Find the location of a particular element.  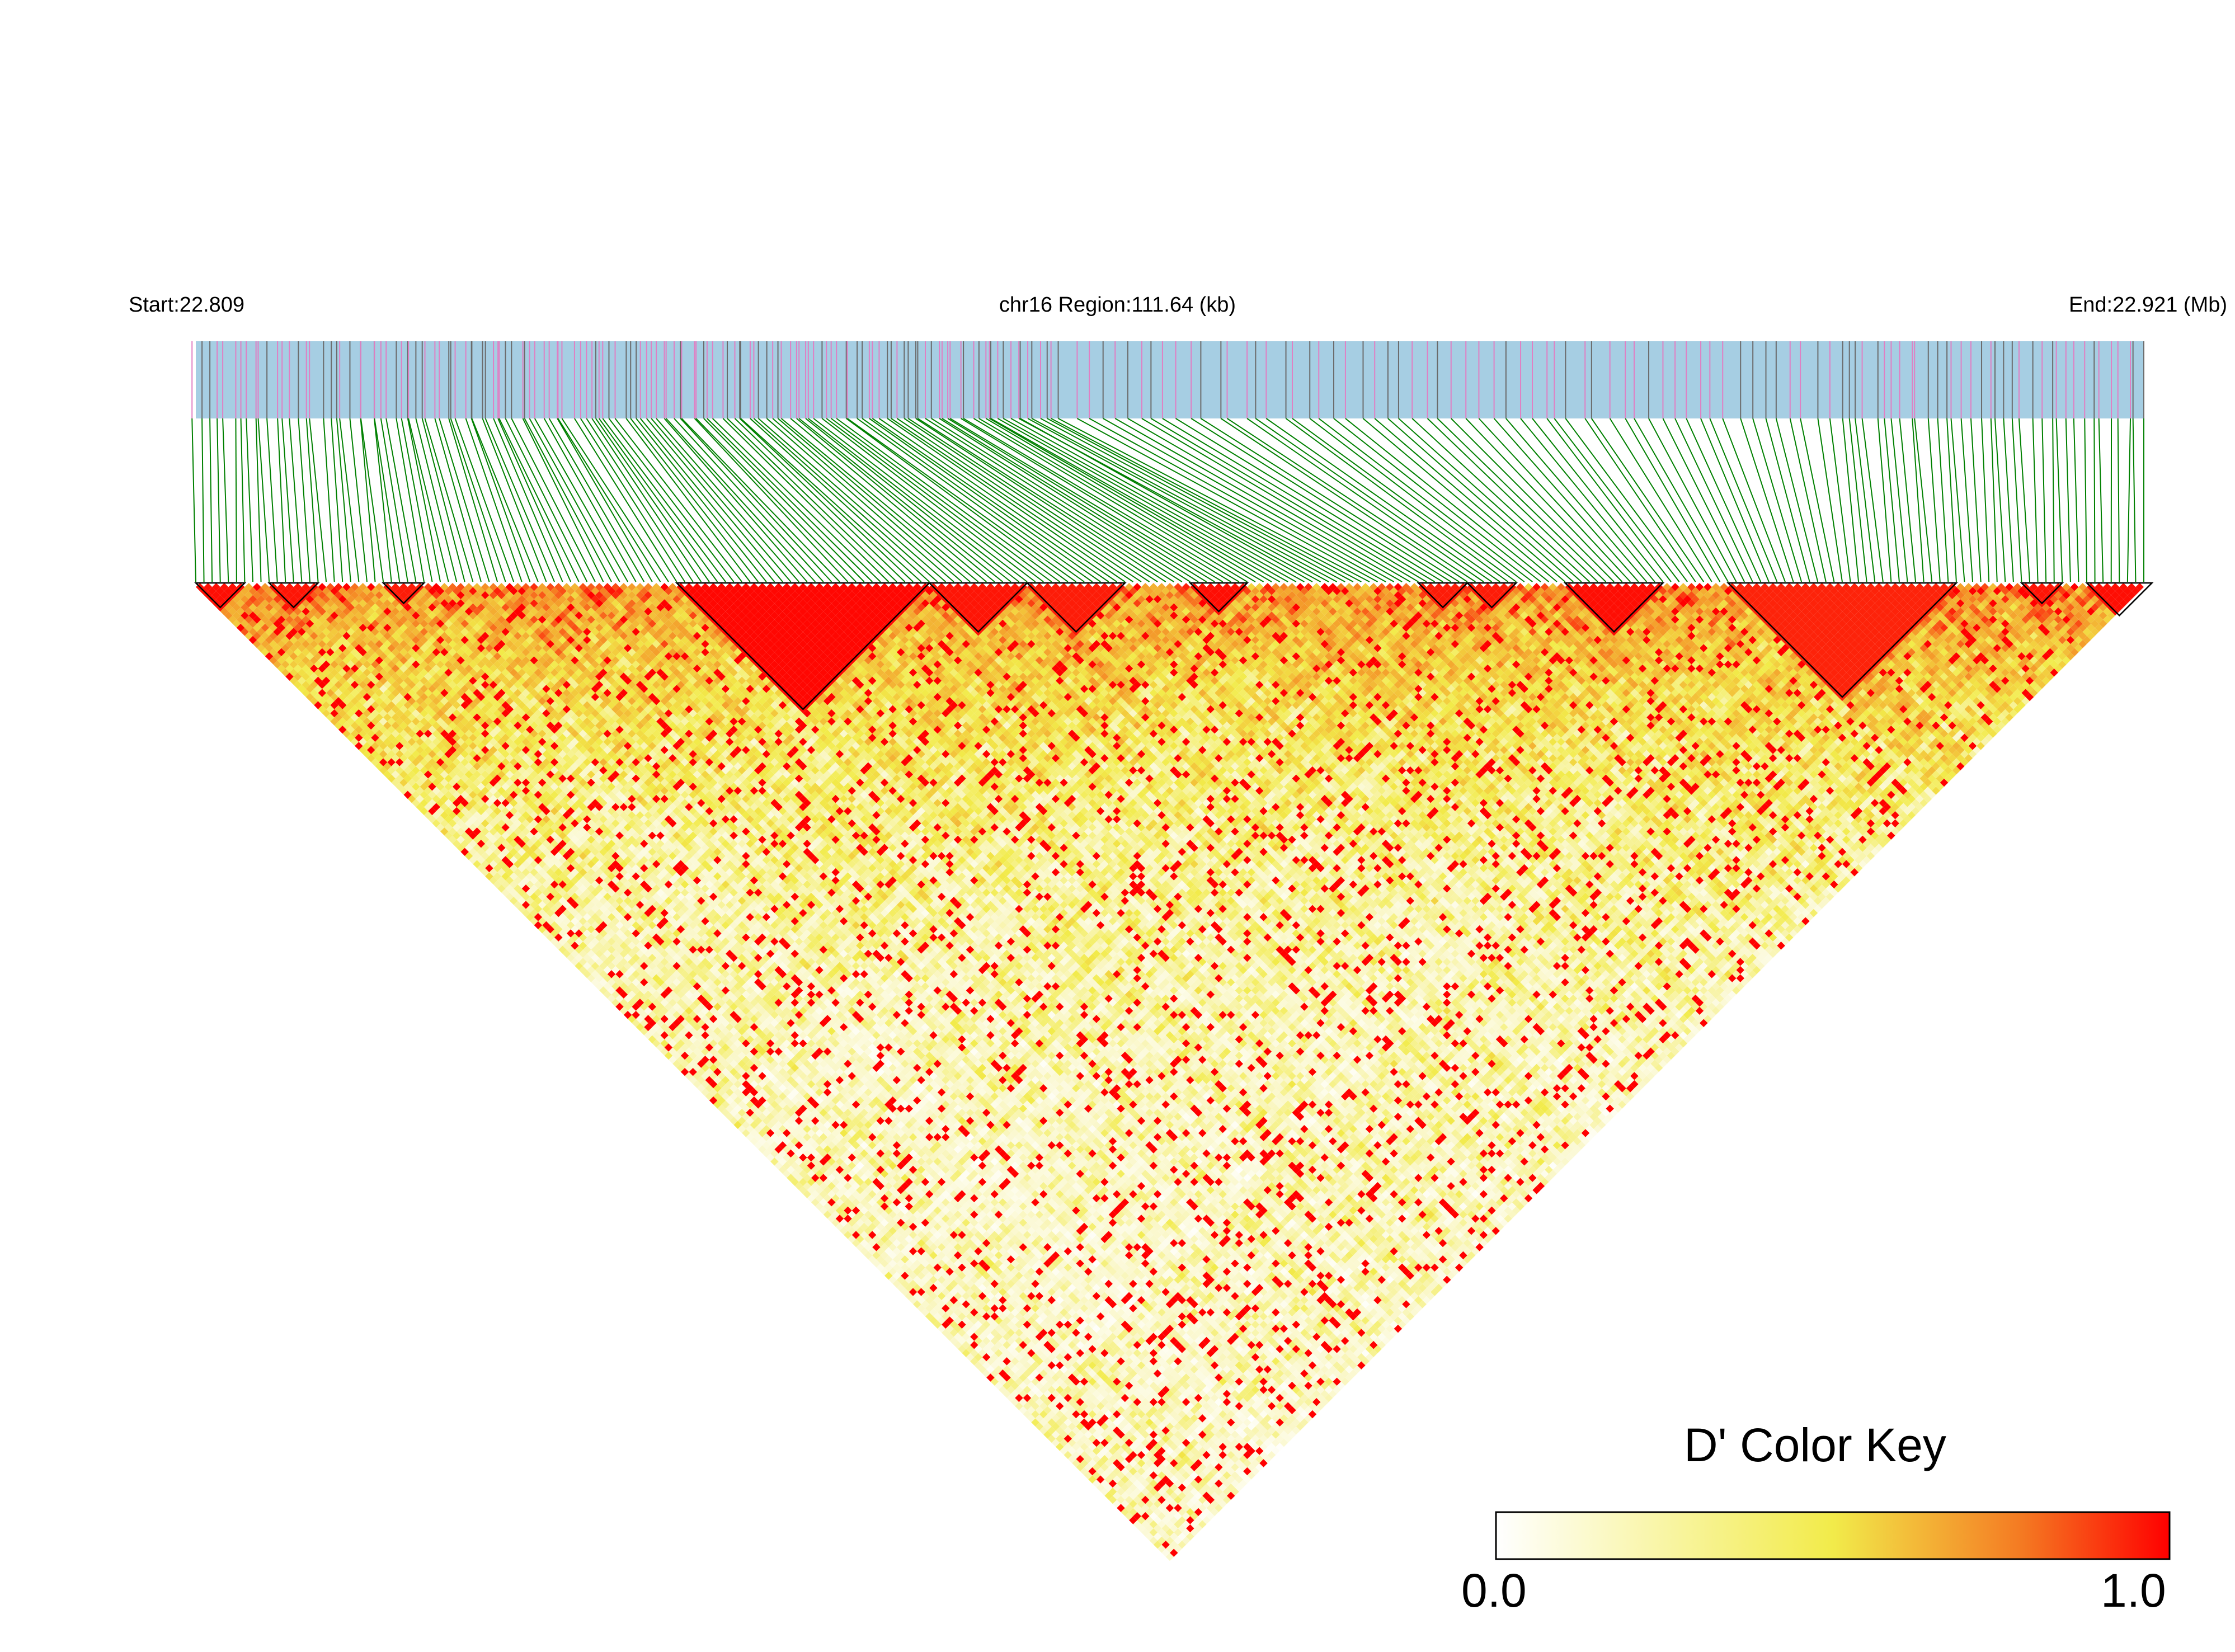

snp-track-background is located at coordinates (1170, 379).